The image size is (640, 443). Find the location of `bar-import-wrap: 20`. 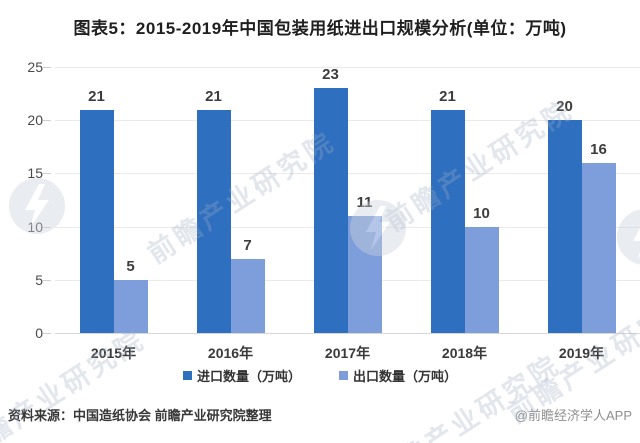

bar-import-wrap: 20 is located at coordinates (564, 215).